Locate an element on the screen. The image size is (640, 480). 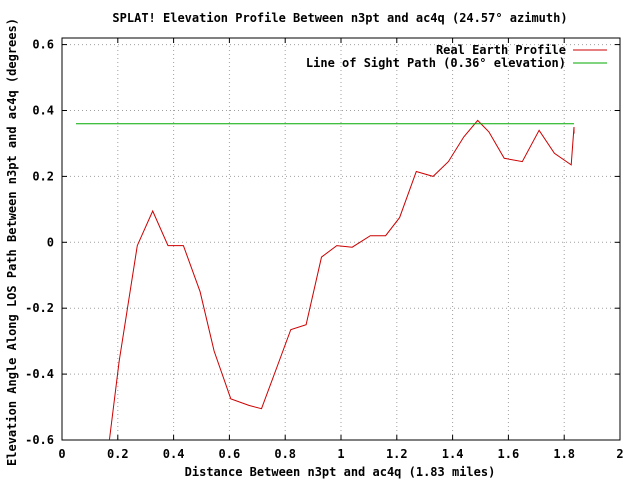
y-tick-label: 0.2 is located at coordinates (43, 176).